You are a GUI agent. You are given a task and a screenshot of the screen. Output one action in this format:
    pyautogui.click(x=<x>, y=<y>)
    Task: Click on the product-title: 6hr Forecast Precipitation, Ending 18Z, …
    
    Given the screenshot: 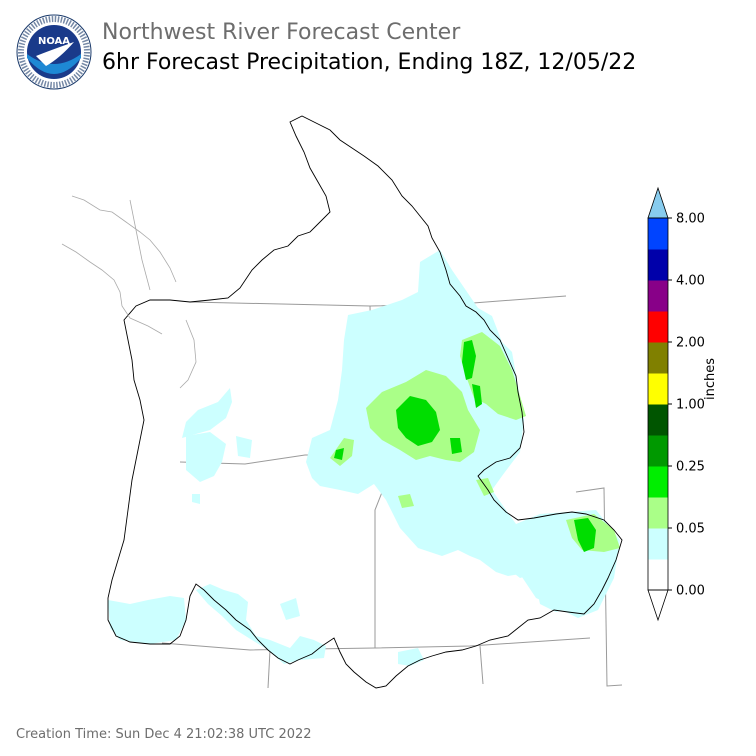 What is the action you would take?
    pyautogui.click(x=369, y=62)
    